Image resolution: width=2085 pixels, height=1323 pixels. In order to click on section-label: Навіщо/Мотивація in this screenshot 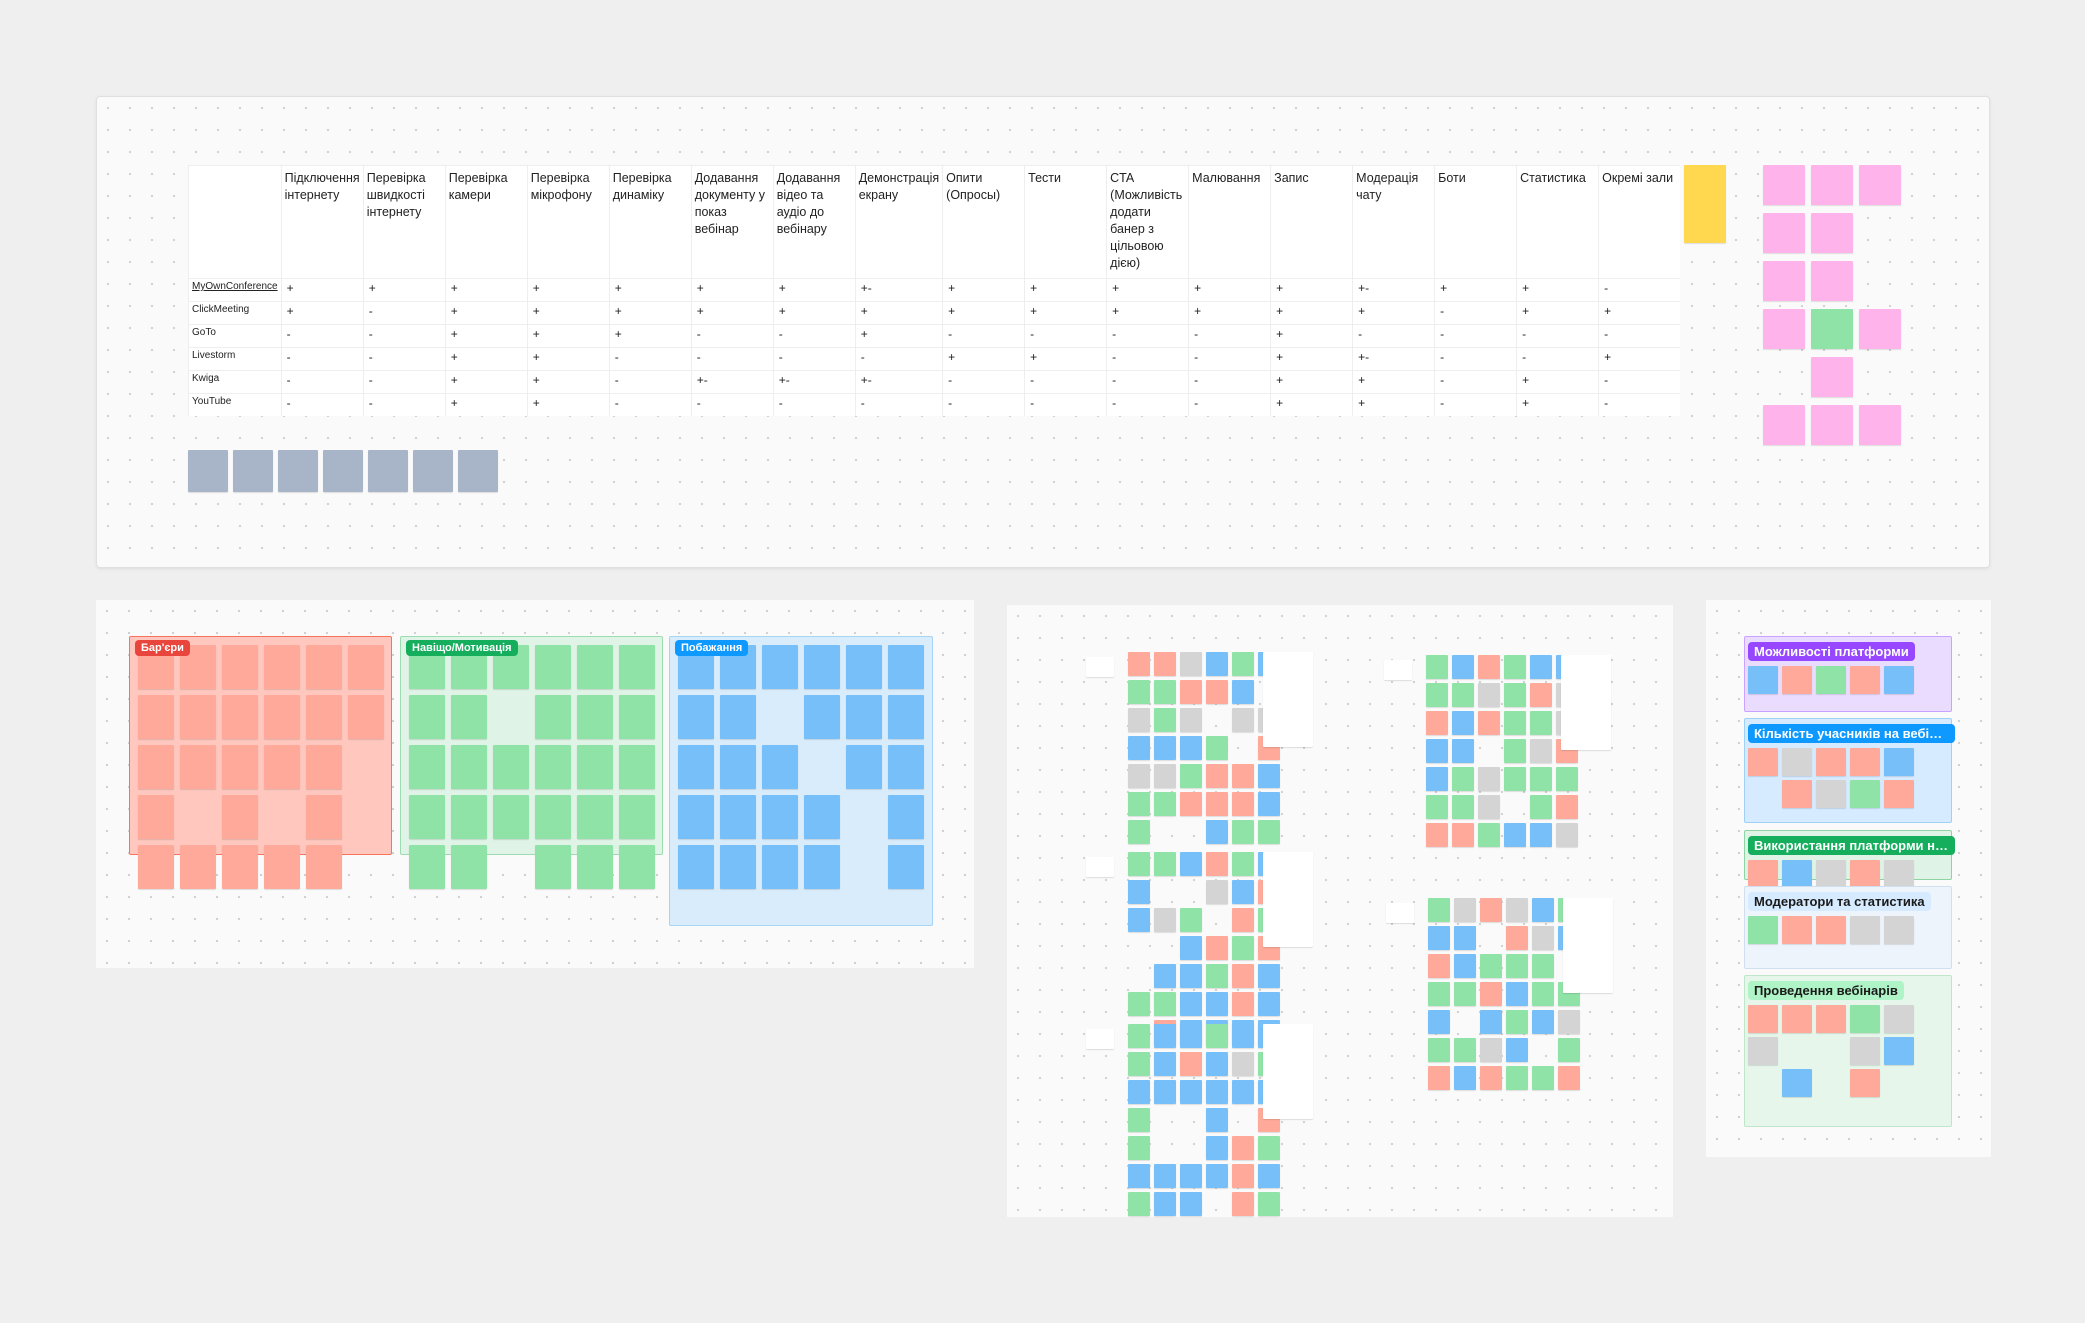, I will do `click(462, 648)`.